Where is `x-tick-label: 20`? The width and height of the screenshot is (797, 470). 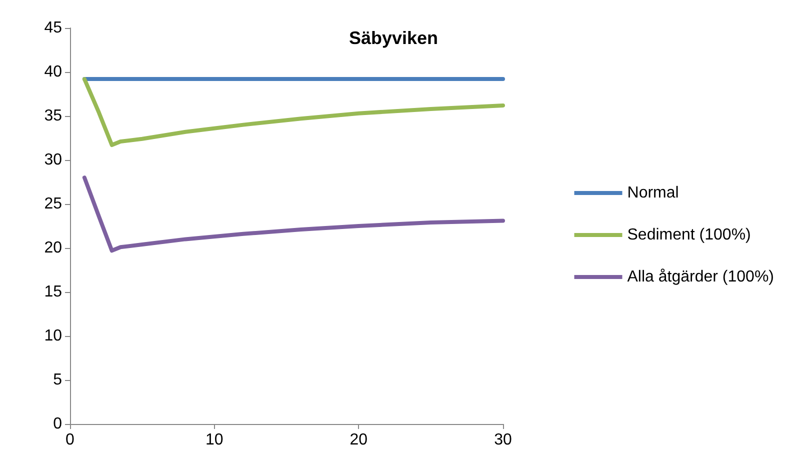
x-tick-label: 20 is located at coordinates (359, 440).